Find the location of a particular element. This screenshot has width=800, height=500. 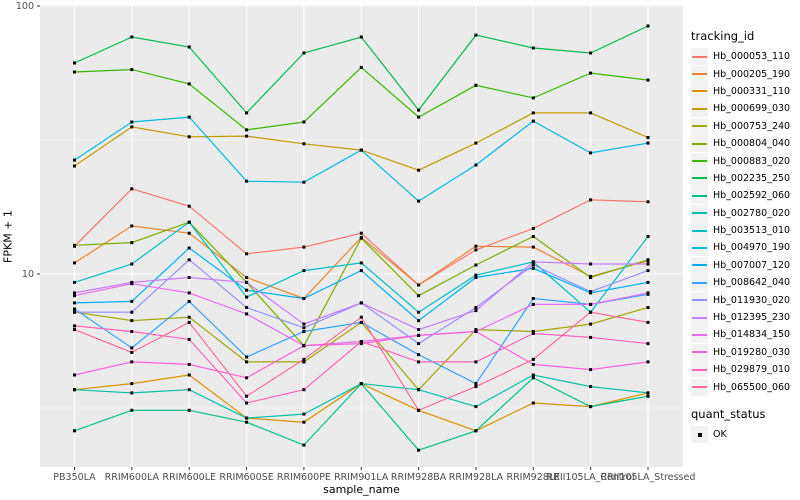

x-tick-label: RRIM928BA is located at coordinates (419, 477).